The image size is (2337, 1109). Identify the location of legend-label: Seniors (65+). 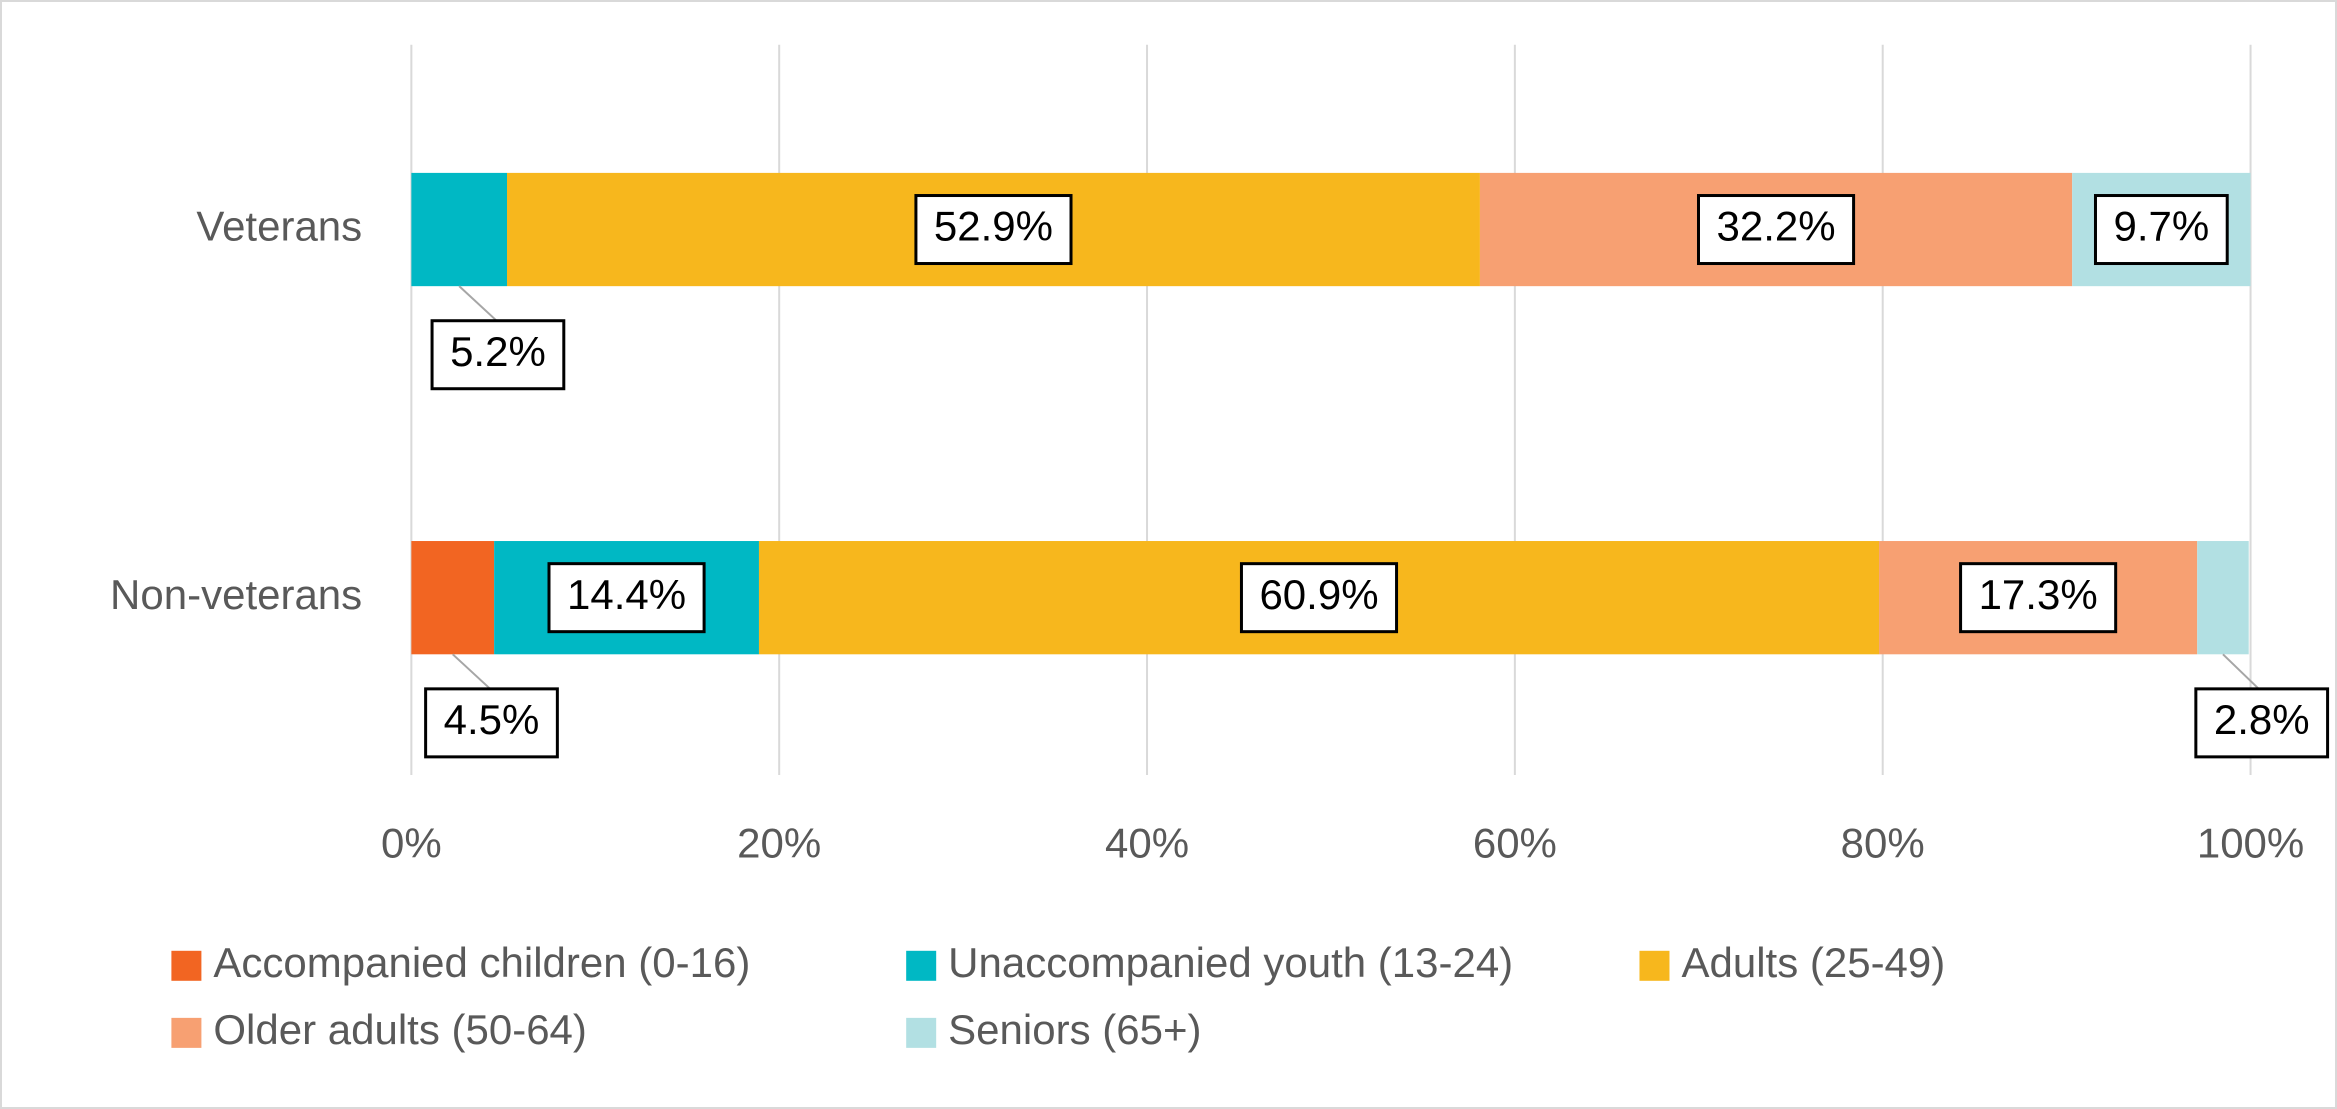
(1074, 1029).